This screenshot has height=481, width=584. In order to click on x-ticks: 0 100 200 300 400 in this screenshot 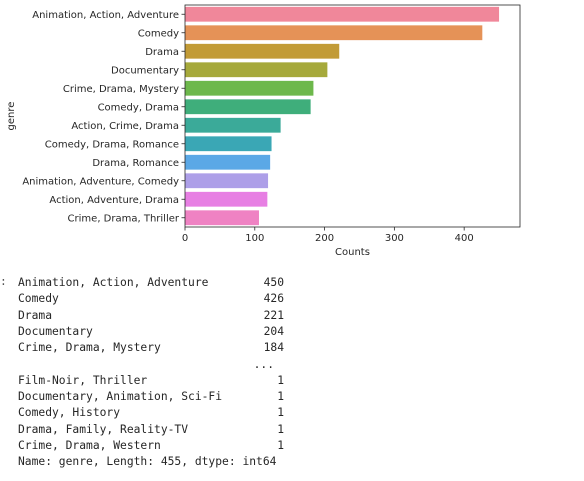, I will do `click(328, 235)`.